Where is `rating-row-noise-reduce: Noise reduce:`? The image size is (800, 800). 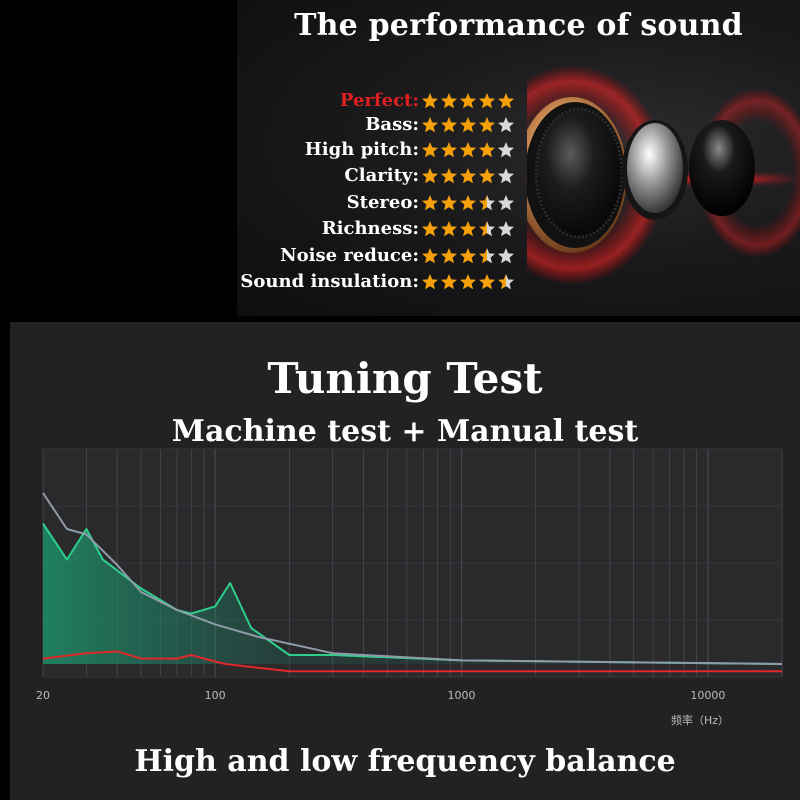 rating-row-noise-reduce: Noise reduce: is located at coordinates (382, 256).